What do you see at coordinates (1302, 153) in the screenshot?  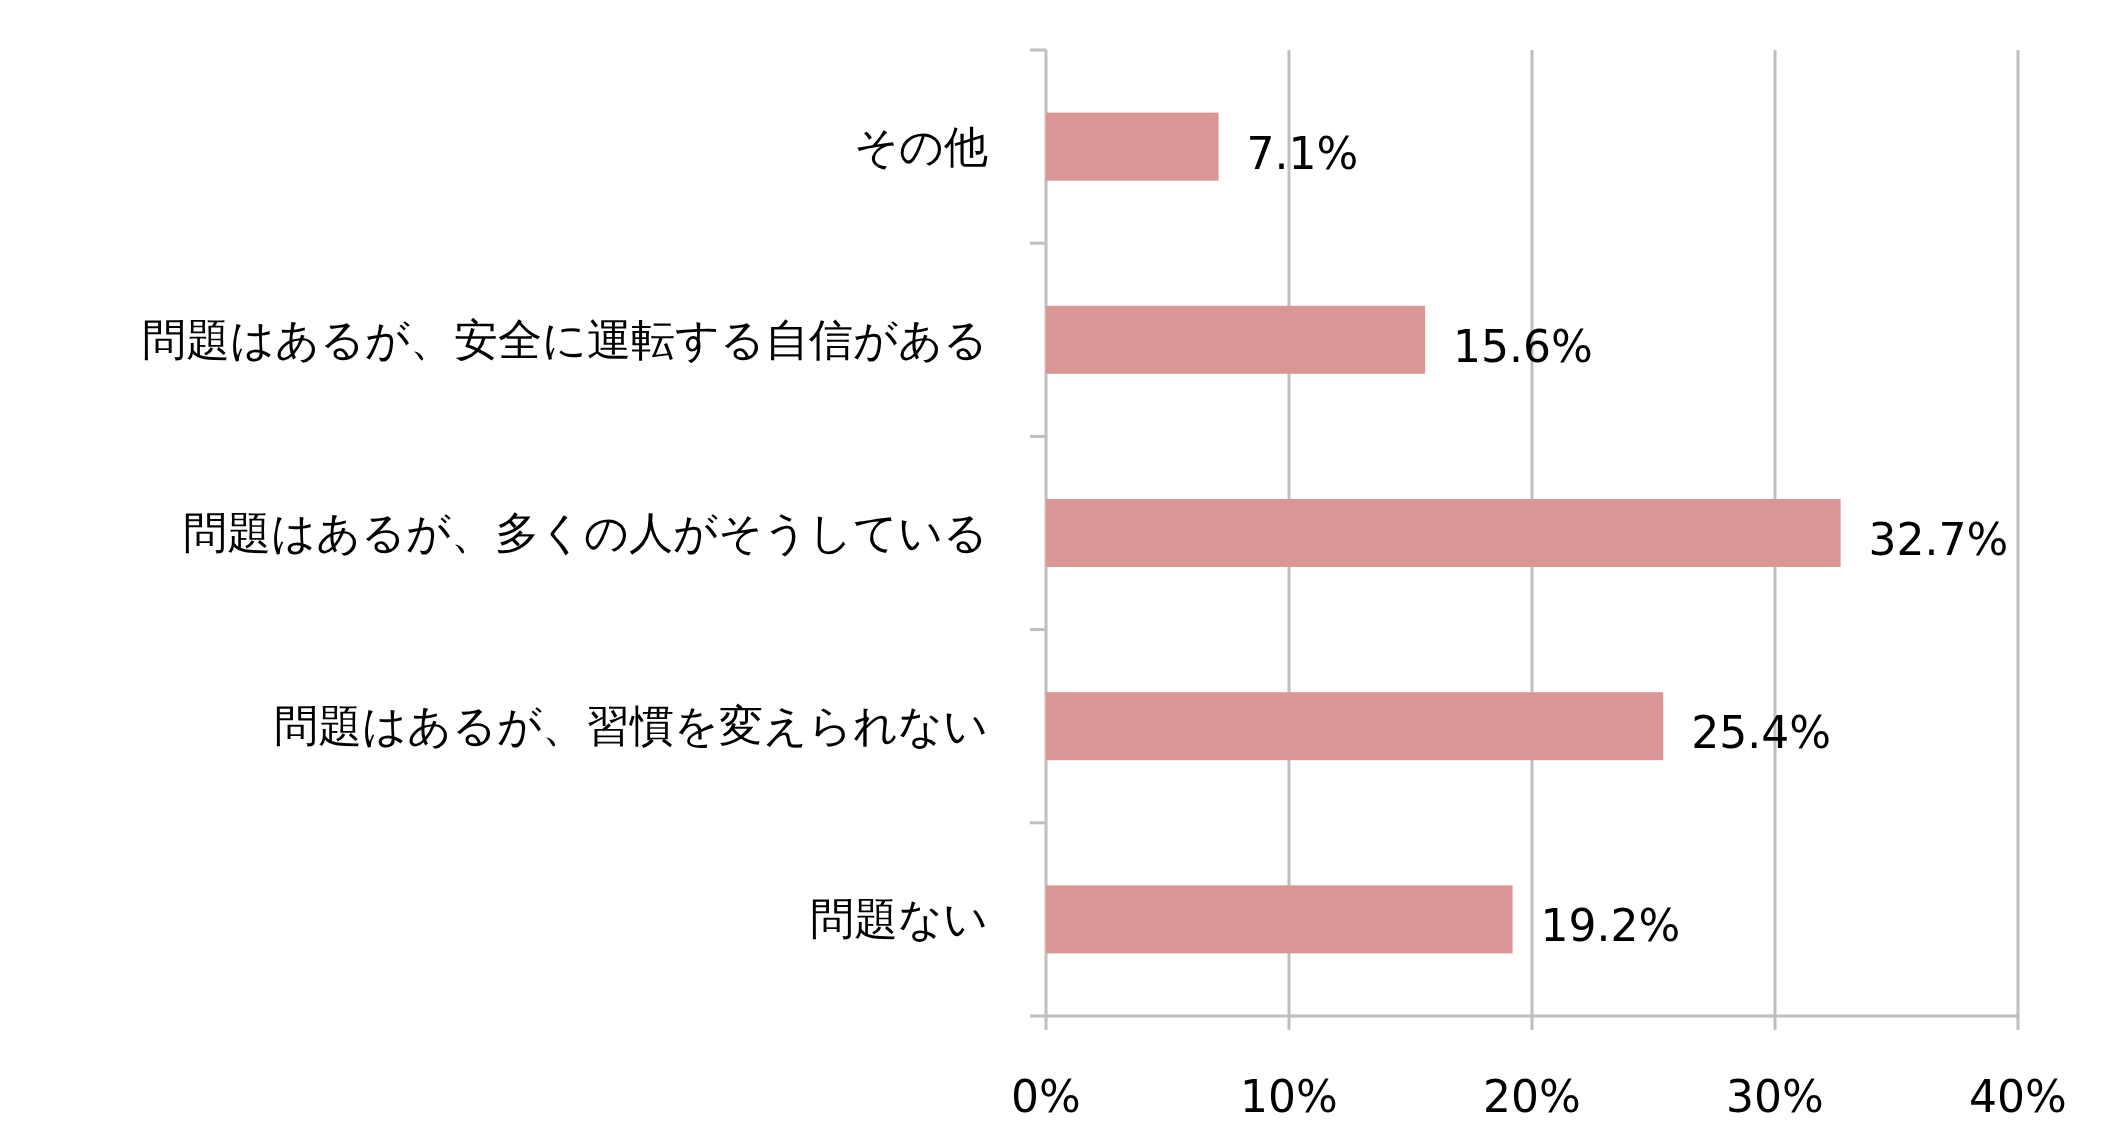 I see `data-label: 7.1%` at bounding box center [1302, 153].